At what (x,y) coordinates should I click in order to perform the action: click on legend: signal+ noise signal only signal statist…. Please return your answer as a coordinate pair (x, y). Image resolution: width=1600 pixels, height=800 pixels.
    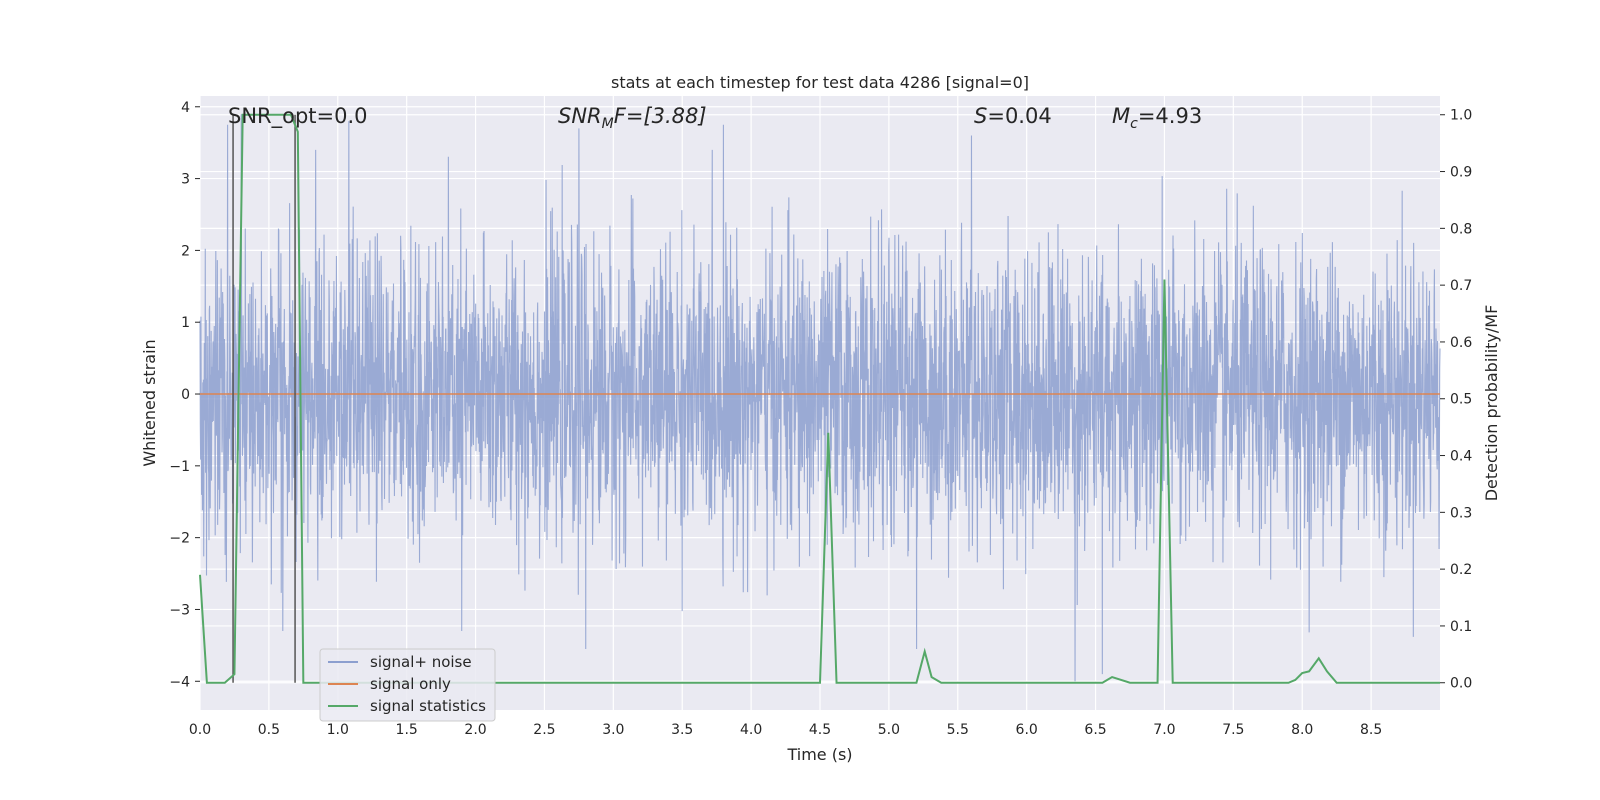
    Looking at the image, I should click on (407, 685).